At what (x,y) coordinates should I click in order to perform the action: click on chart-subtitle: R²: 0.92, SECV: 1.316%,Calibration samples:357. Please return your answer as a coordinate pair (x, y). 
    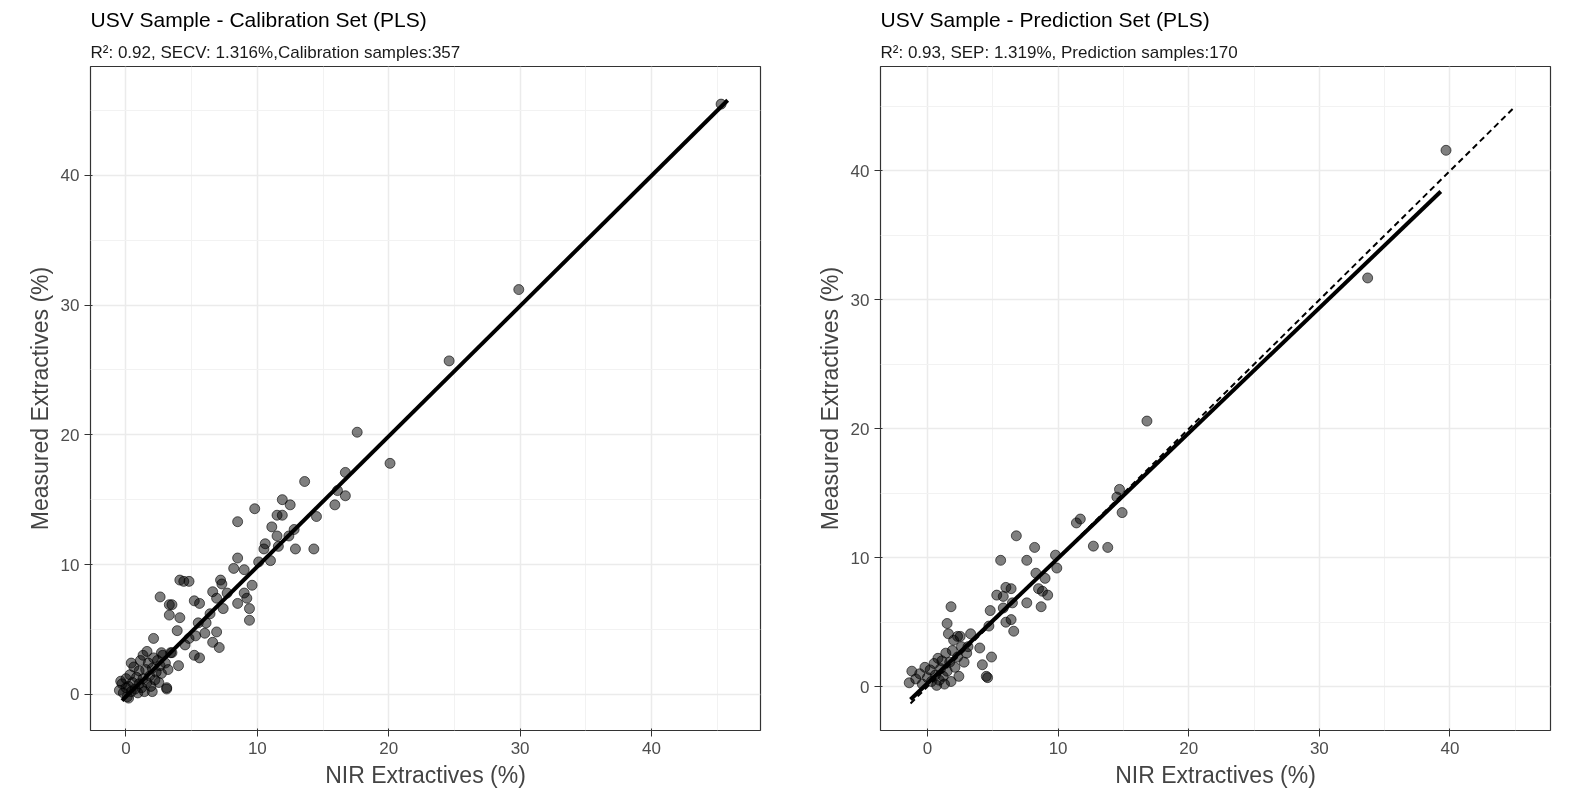
    Looking at the image, I should click on (275, 52).